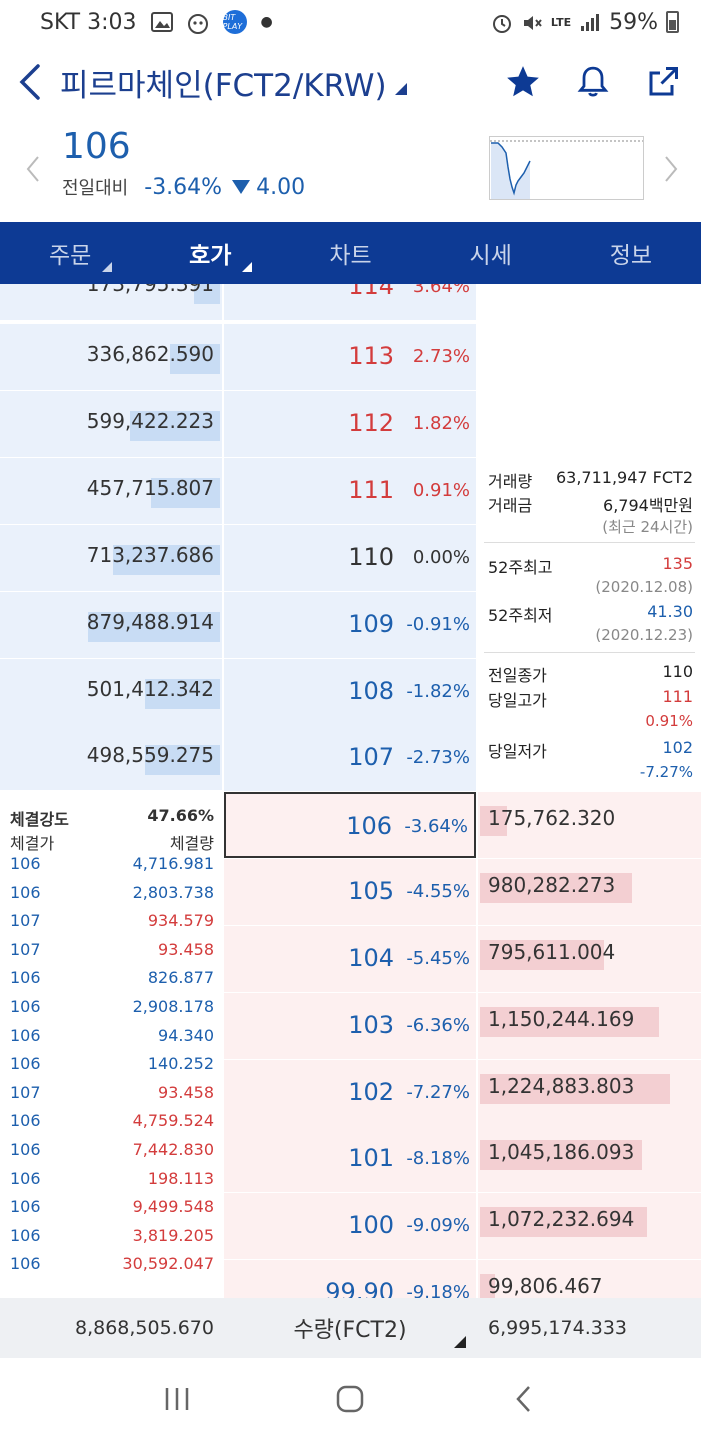  I want to click on trade-qty: 4,716.981, so click(173, 863).